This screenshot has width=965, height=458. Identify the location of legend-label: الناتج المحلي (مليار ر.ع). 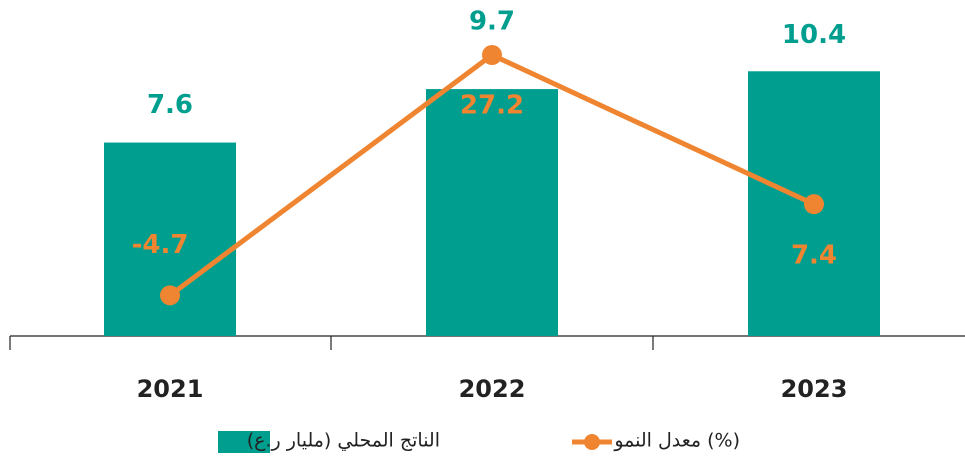
(343, 441).